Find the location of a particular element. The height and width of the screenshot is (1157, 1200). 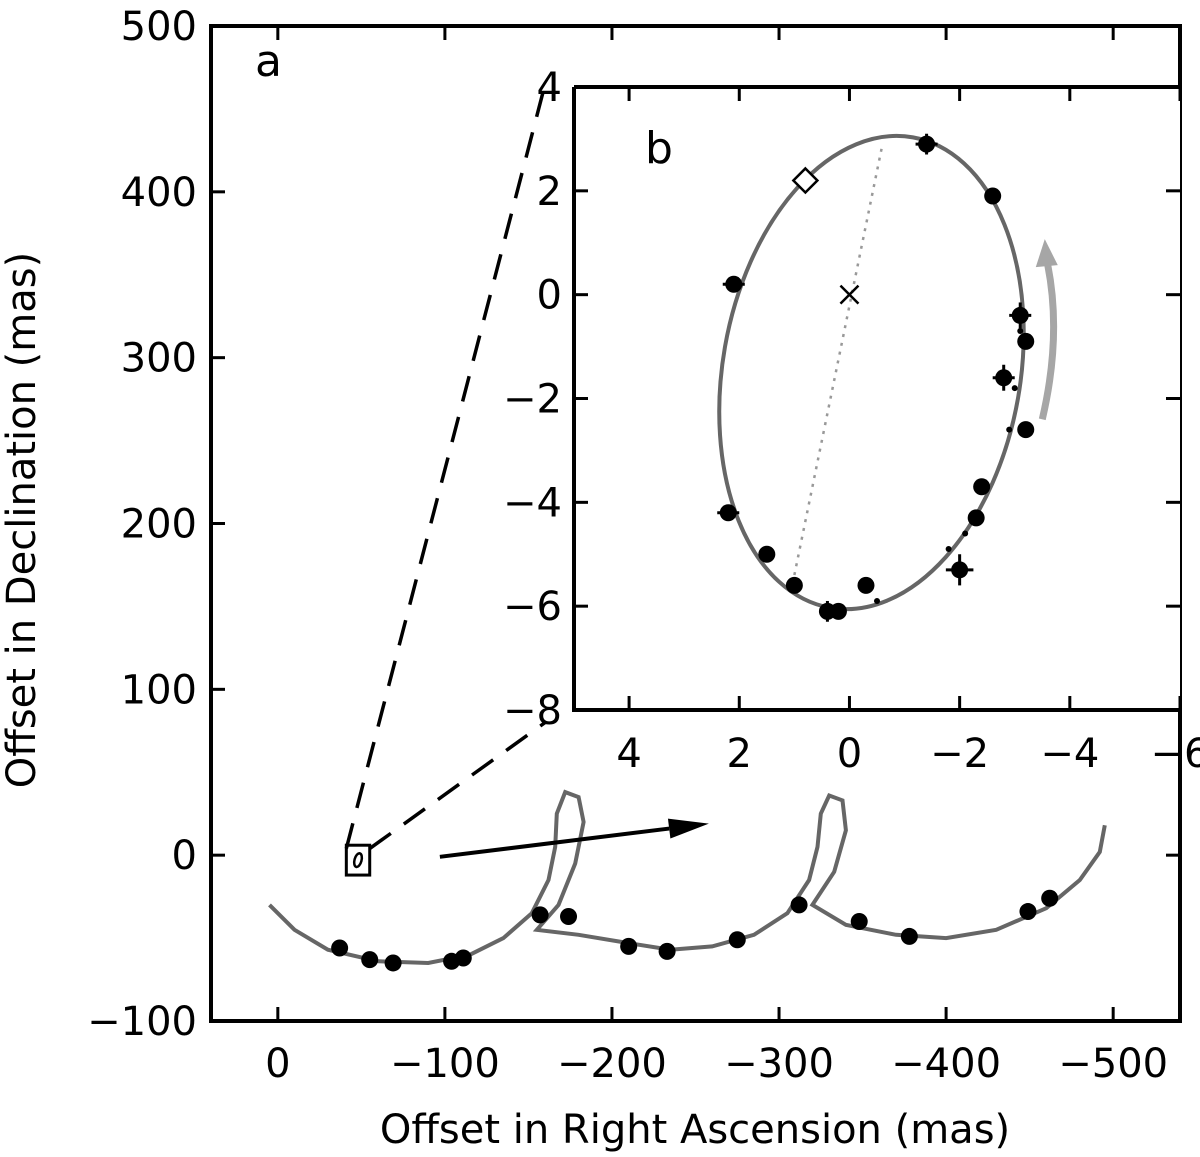

b-y-tick-label: 0 is located at coordinates (549, 296).